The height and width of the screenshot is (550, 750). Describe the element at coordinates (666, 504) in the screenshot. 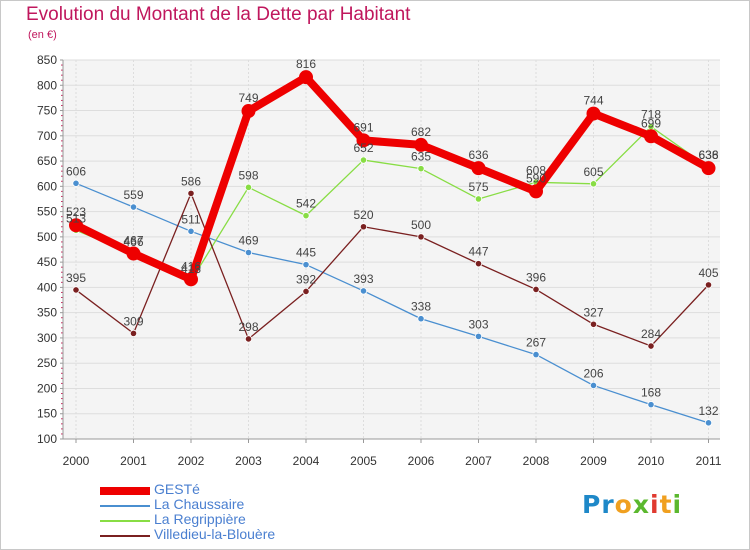

I see `logo-letter: t` at that location.